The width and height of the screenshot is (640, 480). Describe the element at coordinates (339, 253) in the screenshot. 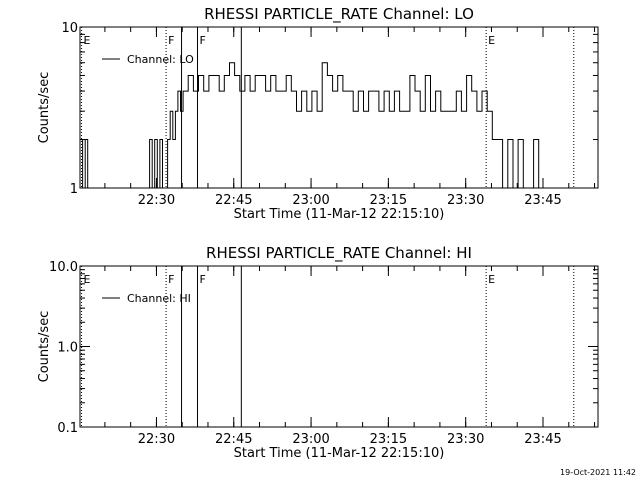

I see `chart-title: RHESSI PARTICLE_RATE Channel: HI` at that location.